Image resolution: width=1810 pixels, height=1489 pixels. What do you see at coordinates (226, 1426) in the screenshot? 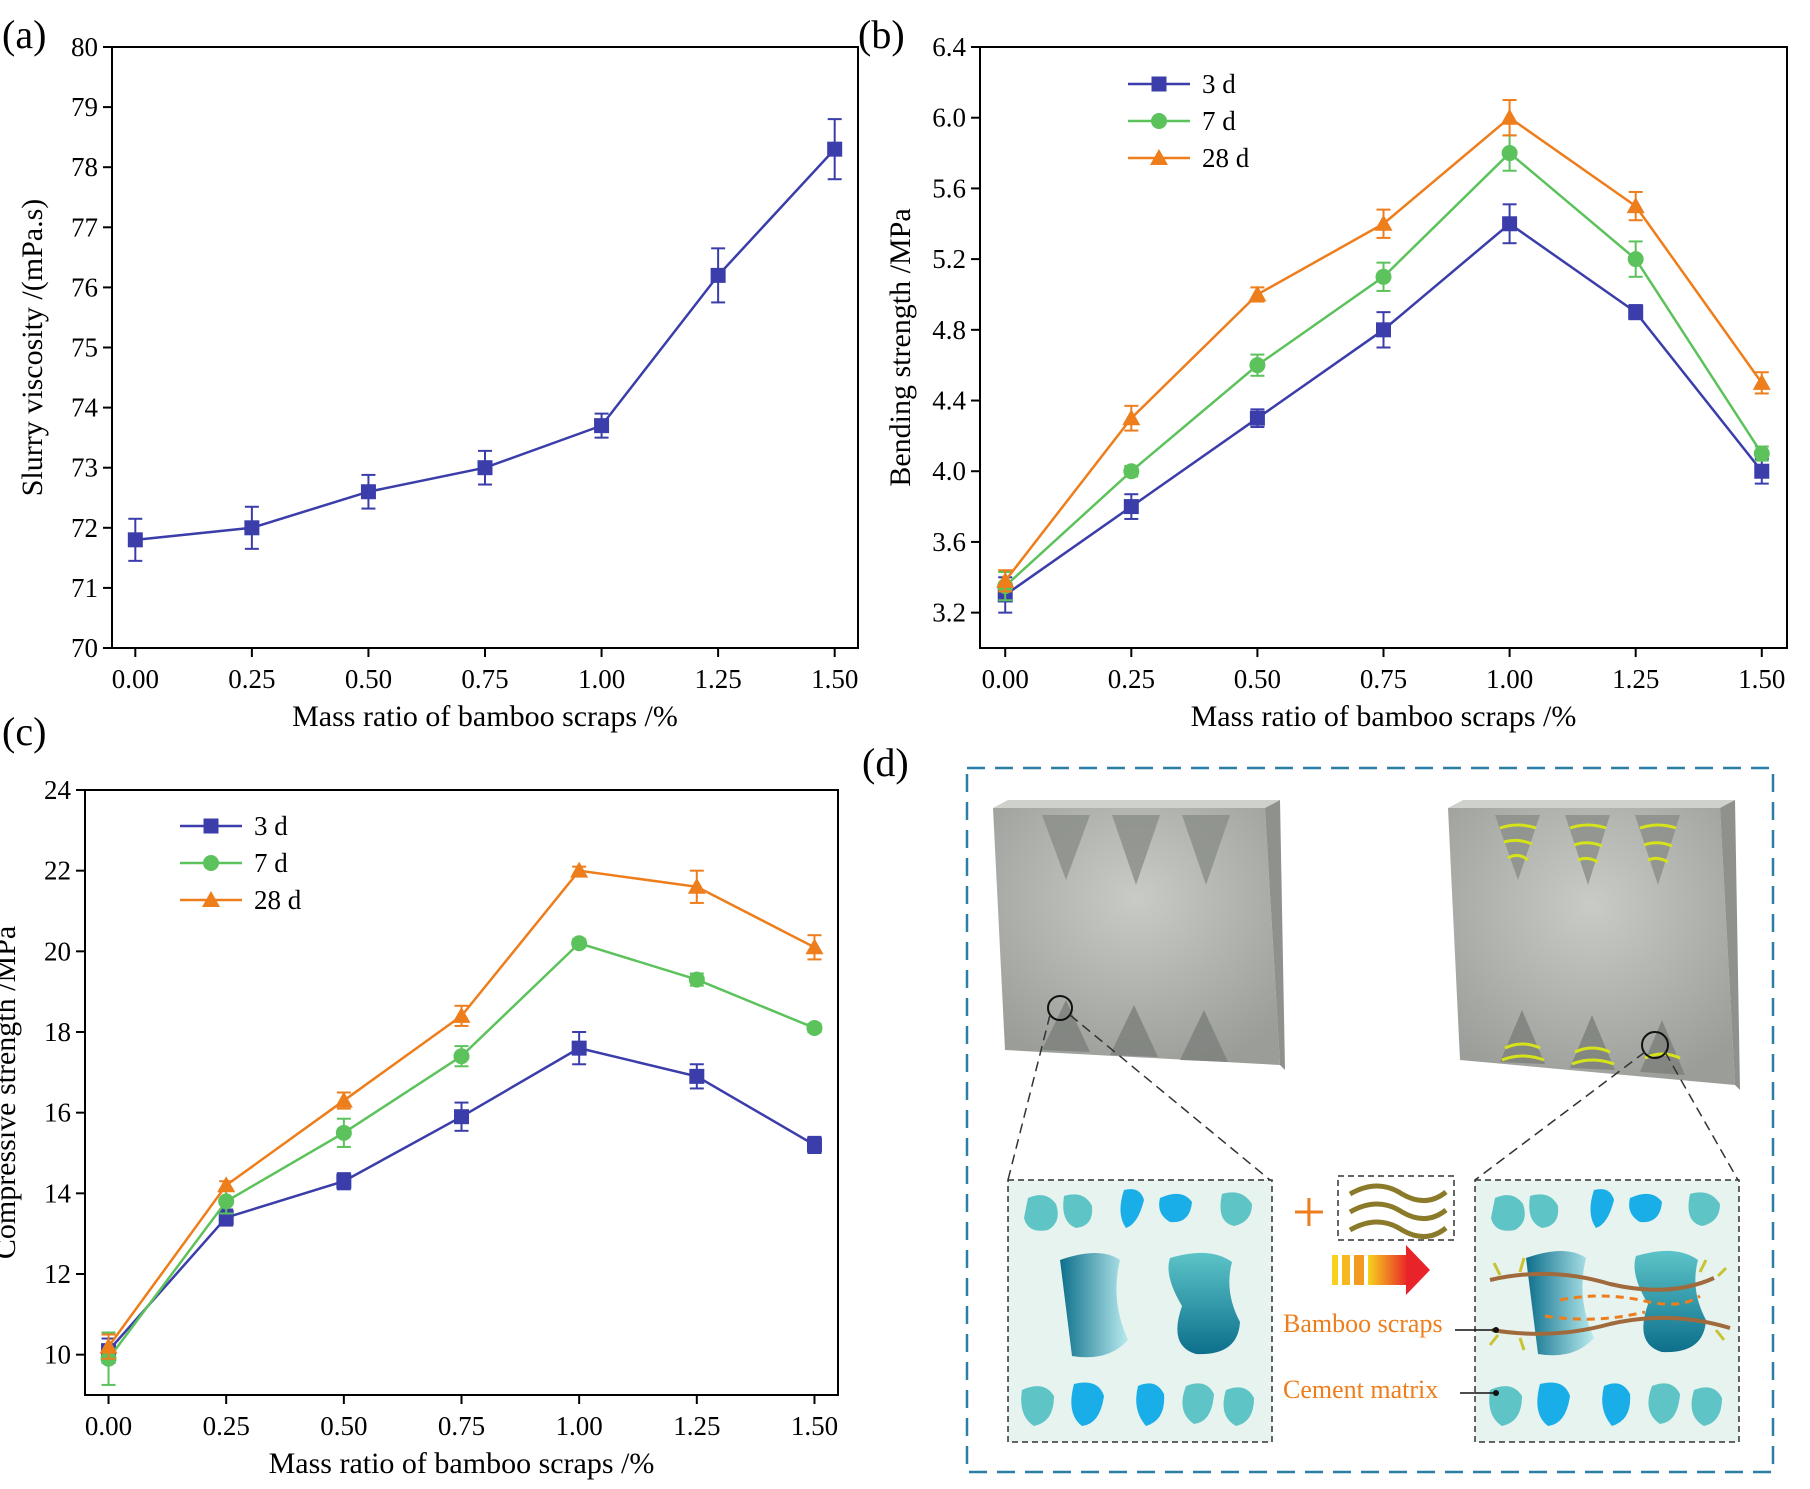
I see `x-tick-label-c: 0.25` at bounding box center [226, 1426].